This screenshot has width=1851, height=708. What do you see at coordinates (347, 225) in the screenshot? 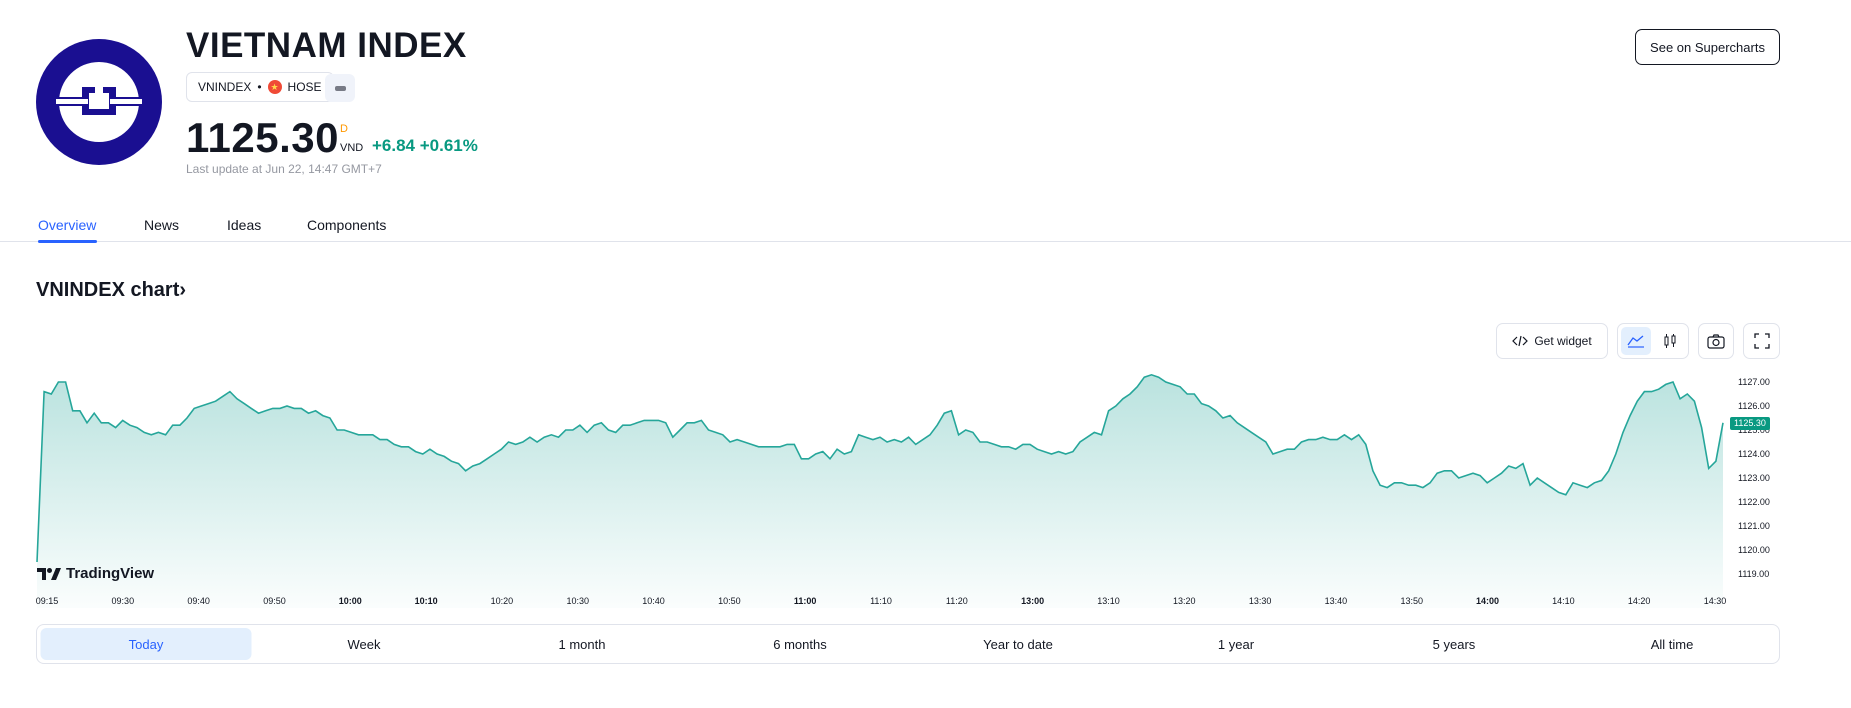
I see `tab-components: Components` at bounding box center [347, 225].